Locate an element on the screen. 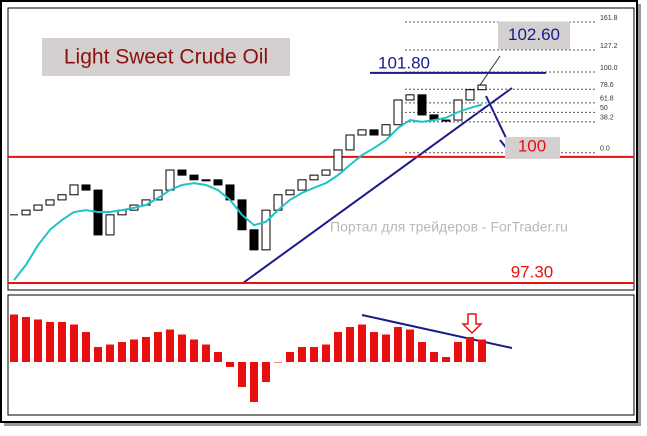 This screenshot has width=647, height=436. chart-title: Light Sweet Crude Oil is located at coordinates (166, 57).